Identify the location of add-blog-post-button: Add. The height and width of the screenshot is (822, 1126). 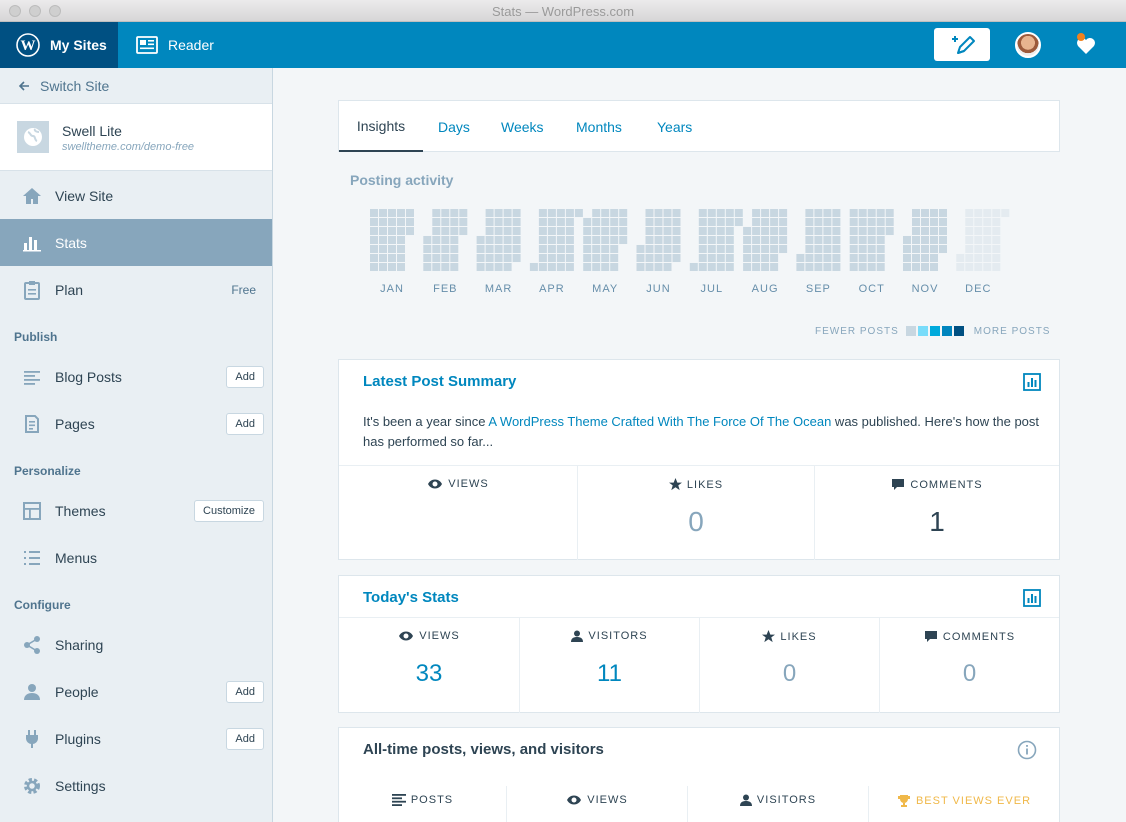
(245, 376).